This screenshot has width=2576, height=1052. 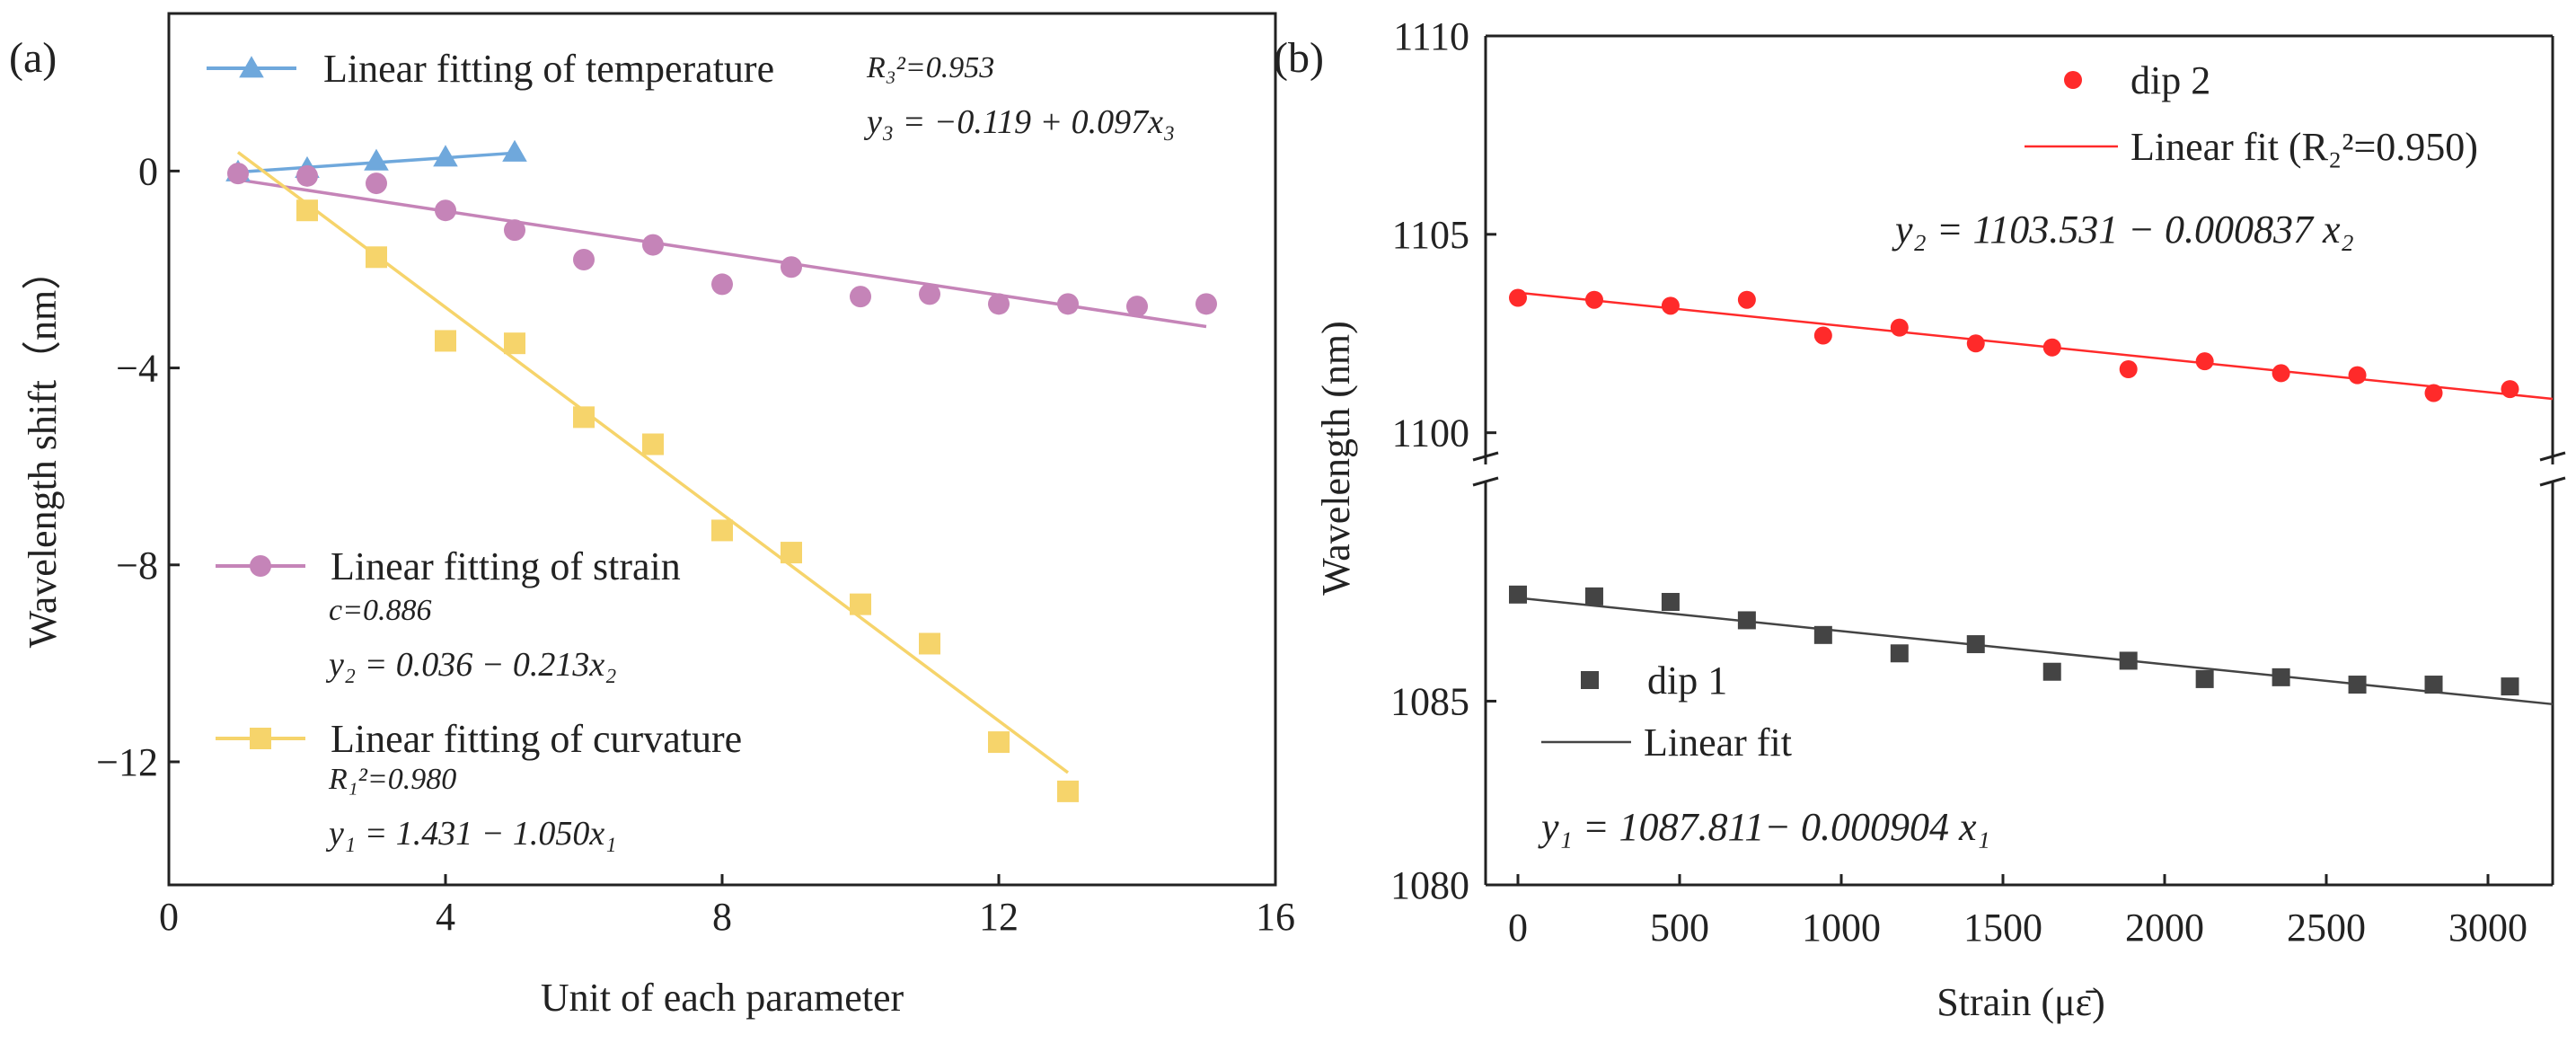 I want to click on panel-a-label: (a), so click(x=33, y=58).